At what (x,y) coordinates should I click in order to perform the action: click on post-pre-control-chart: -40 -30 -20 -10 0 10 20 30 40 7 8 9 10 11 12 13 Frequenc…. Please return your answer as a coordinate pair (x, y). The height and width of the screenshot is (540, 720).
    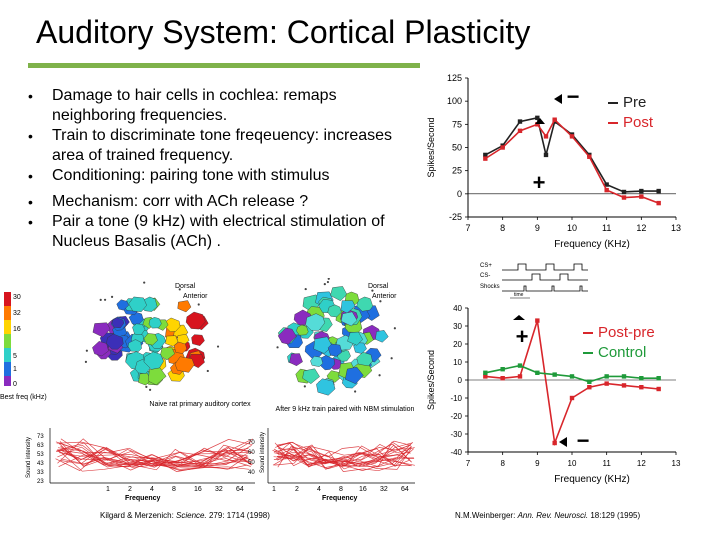
    Looking at the image, I should click on (553, 394).